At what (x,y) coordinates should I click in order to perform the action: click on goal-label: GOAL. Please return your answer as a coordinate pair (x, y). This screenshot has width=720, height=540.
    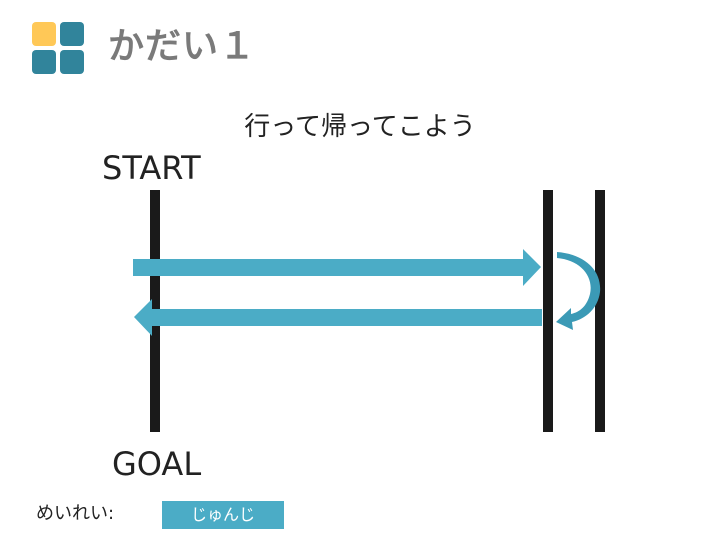
    Looking at the image, I should click on (157, 464).